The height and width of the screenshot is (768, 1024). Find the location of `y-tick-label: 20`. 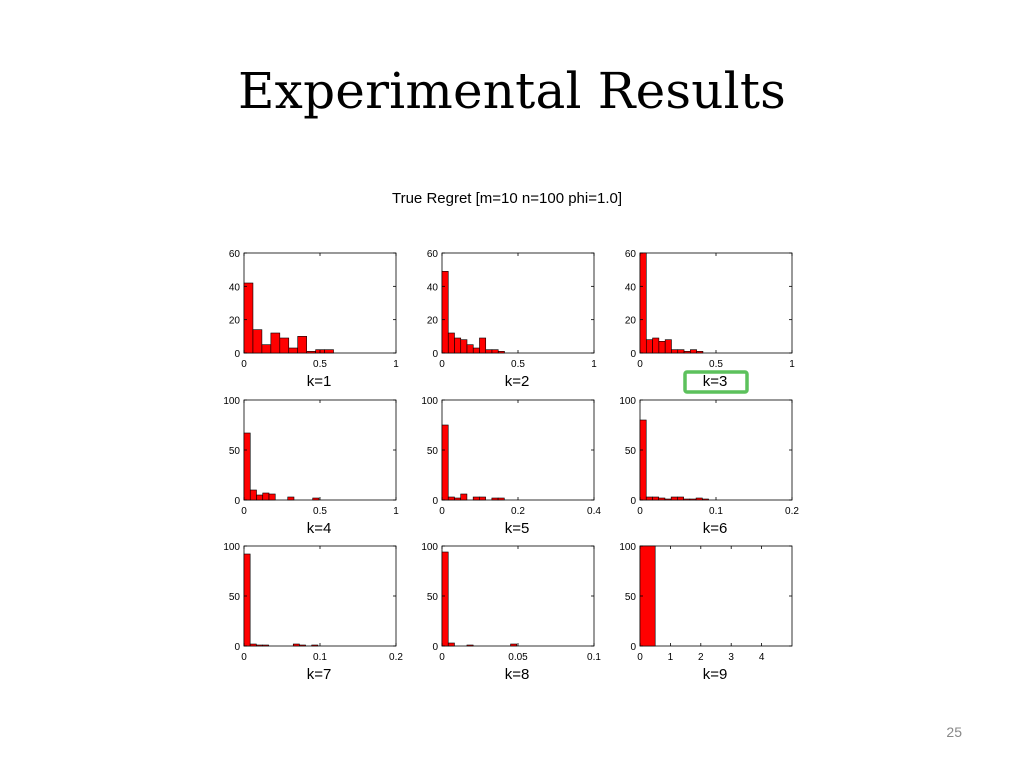

y-tick-label: 20 is located at coordinates (433, 321).